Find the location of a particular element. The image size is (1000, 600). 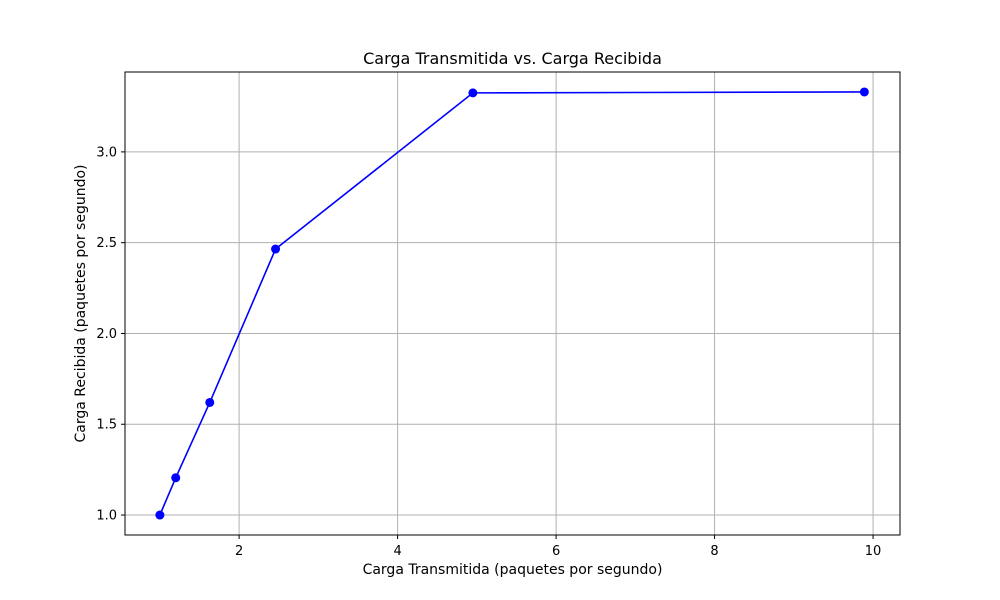

x-axis-ticks: 2 4 6 8 10 is located at coordinates (558, 547).